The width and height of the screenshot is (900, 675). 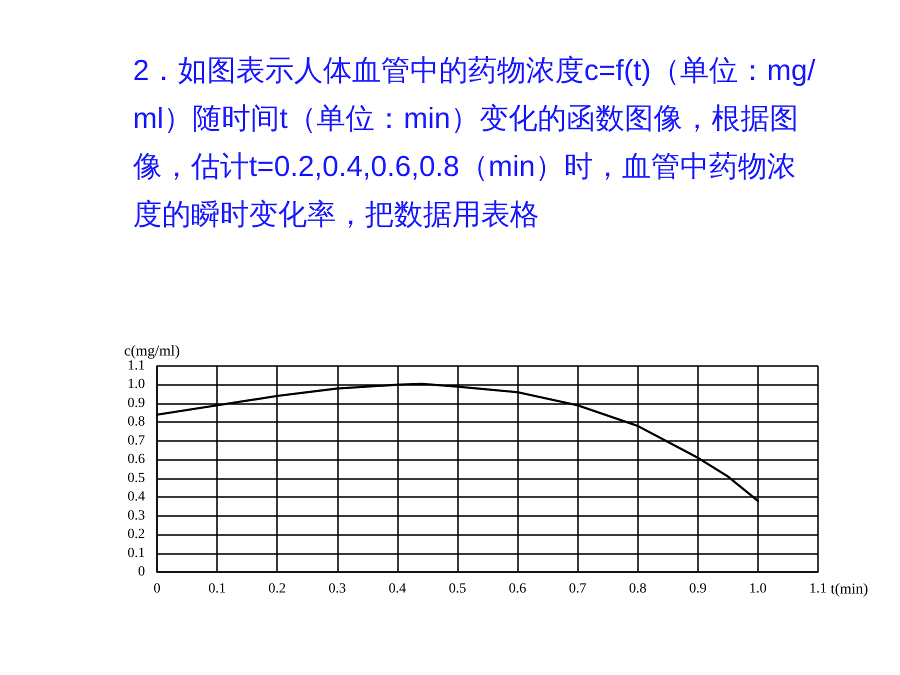 What do you see at coordinates (517, 589) in the screenshot?
I see `x-tick-label: 0.6` at bounding box center [517, 589].